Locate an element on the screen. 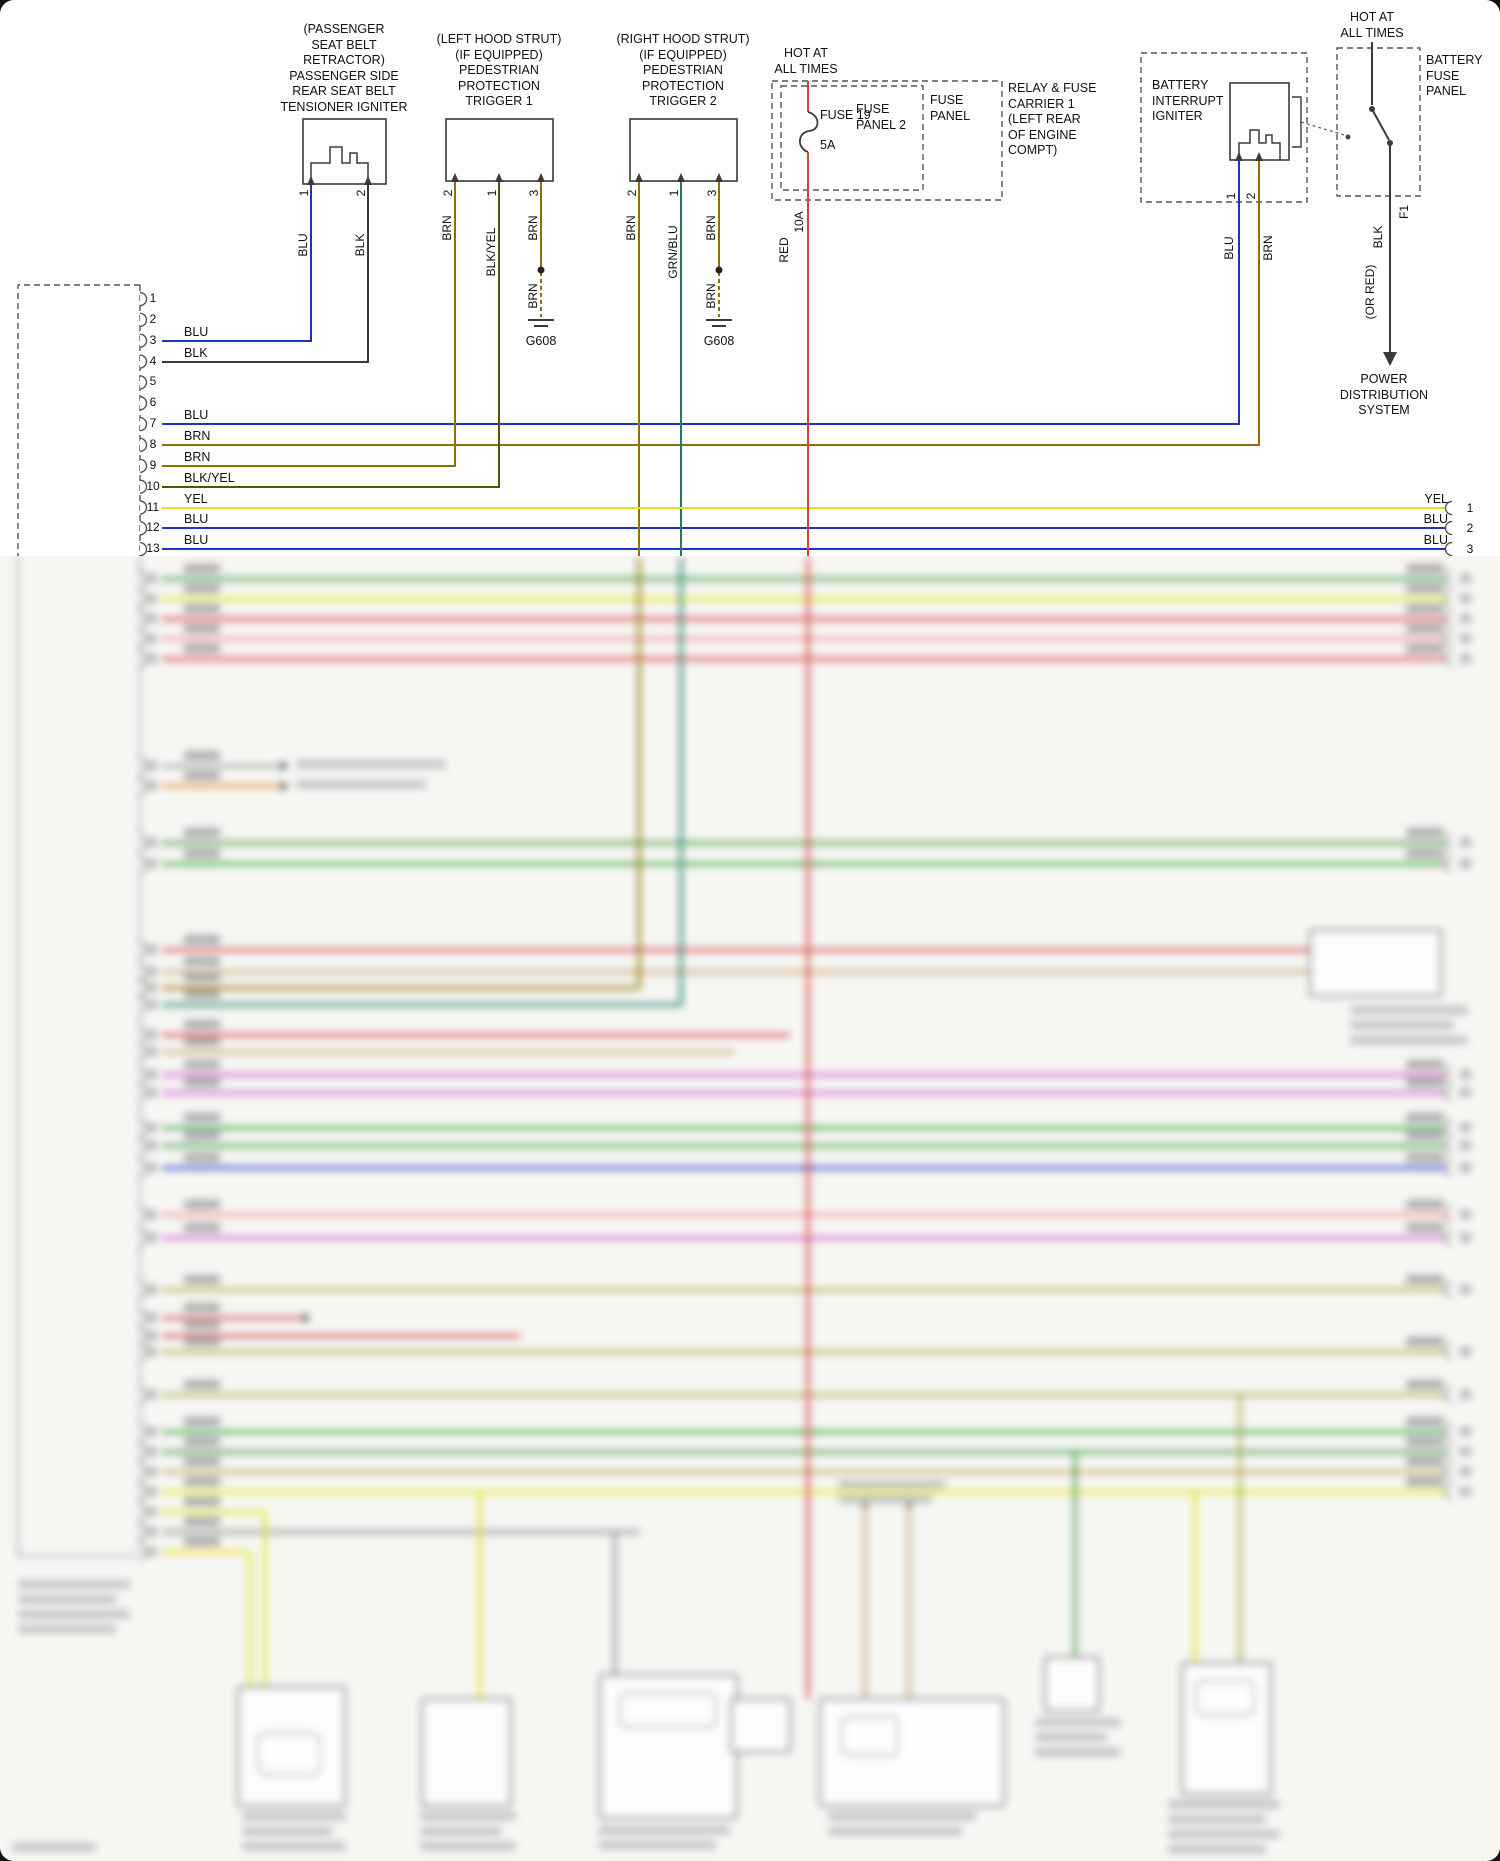 This screenshot has height=1861, width=1500. fuse-panel-box is located at coordinates (887, 140).